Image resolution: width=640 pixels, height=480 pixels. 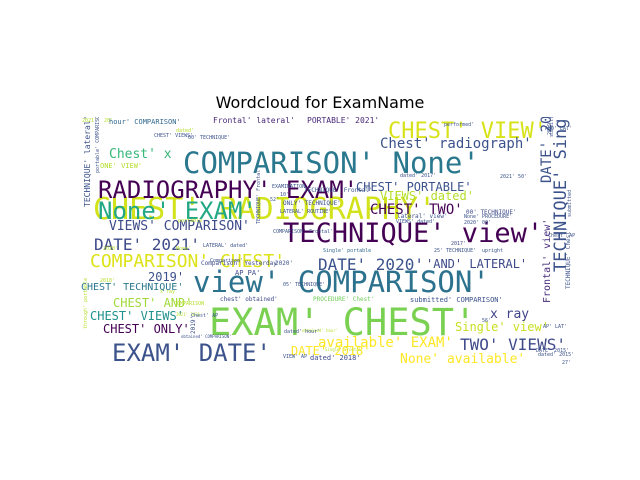 What do you see at coordinates (320, 330) in the screenshot?
I see `wordcloud-word: obtained' hour'` at bounding box center [320, 330].